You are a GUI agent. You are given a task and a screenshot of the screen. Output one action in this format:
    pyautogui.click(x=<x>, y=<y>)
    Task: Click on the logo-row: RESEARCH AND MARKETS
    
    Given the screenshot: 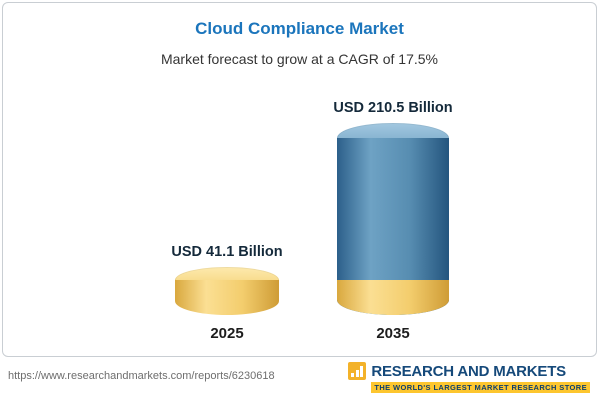 What is the action you would take?
    pyautogui.click(x=457, y=371)
    